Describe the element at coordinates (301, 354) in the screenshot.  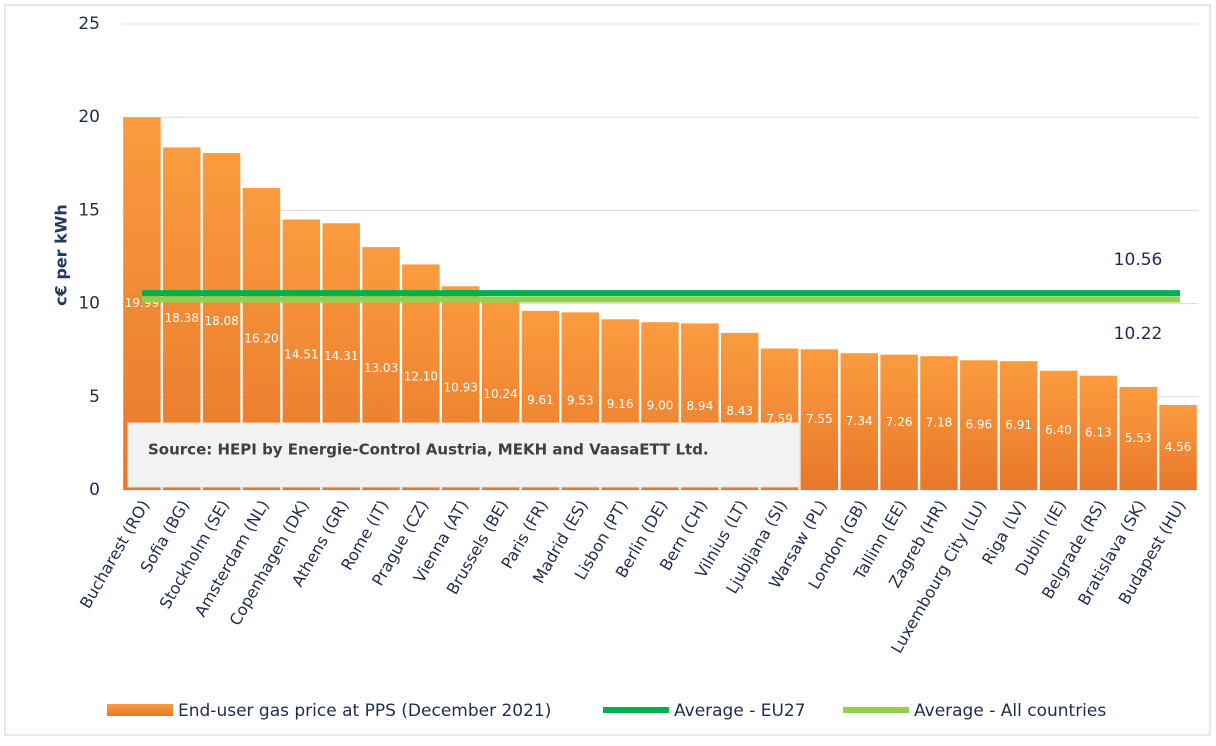
I see `value-label: 14.51` at that location.